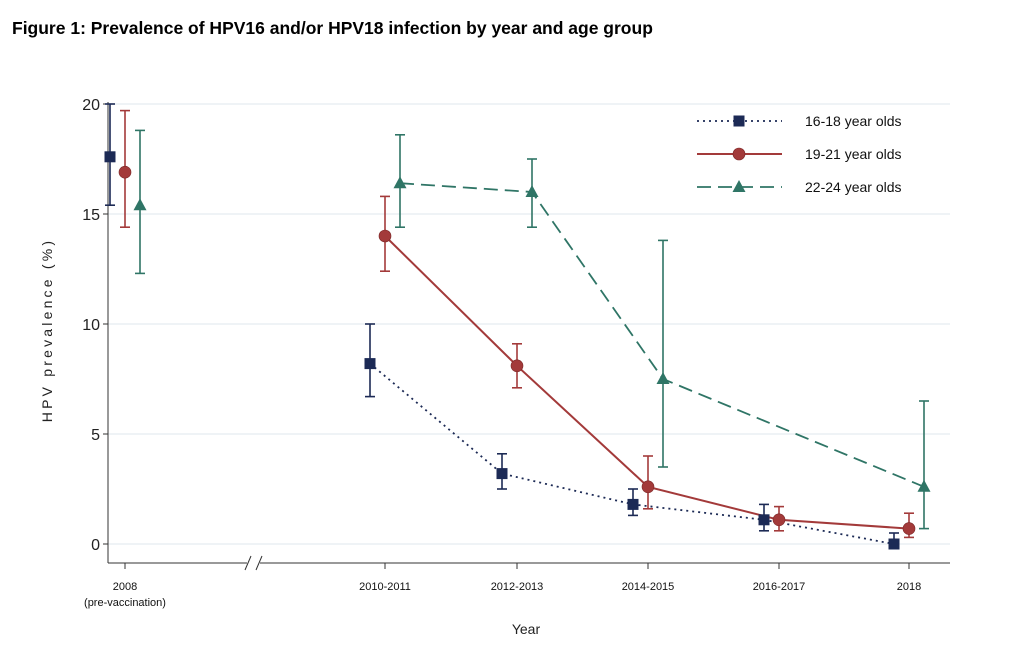  What do you see at coordinates (47, 330) in the screenshot?
I see `y-axis-label: HPV prevalence (%)` at bounding box center [47, 330].